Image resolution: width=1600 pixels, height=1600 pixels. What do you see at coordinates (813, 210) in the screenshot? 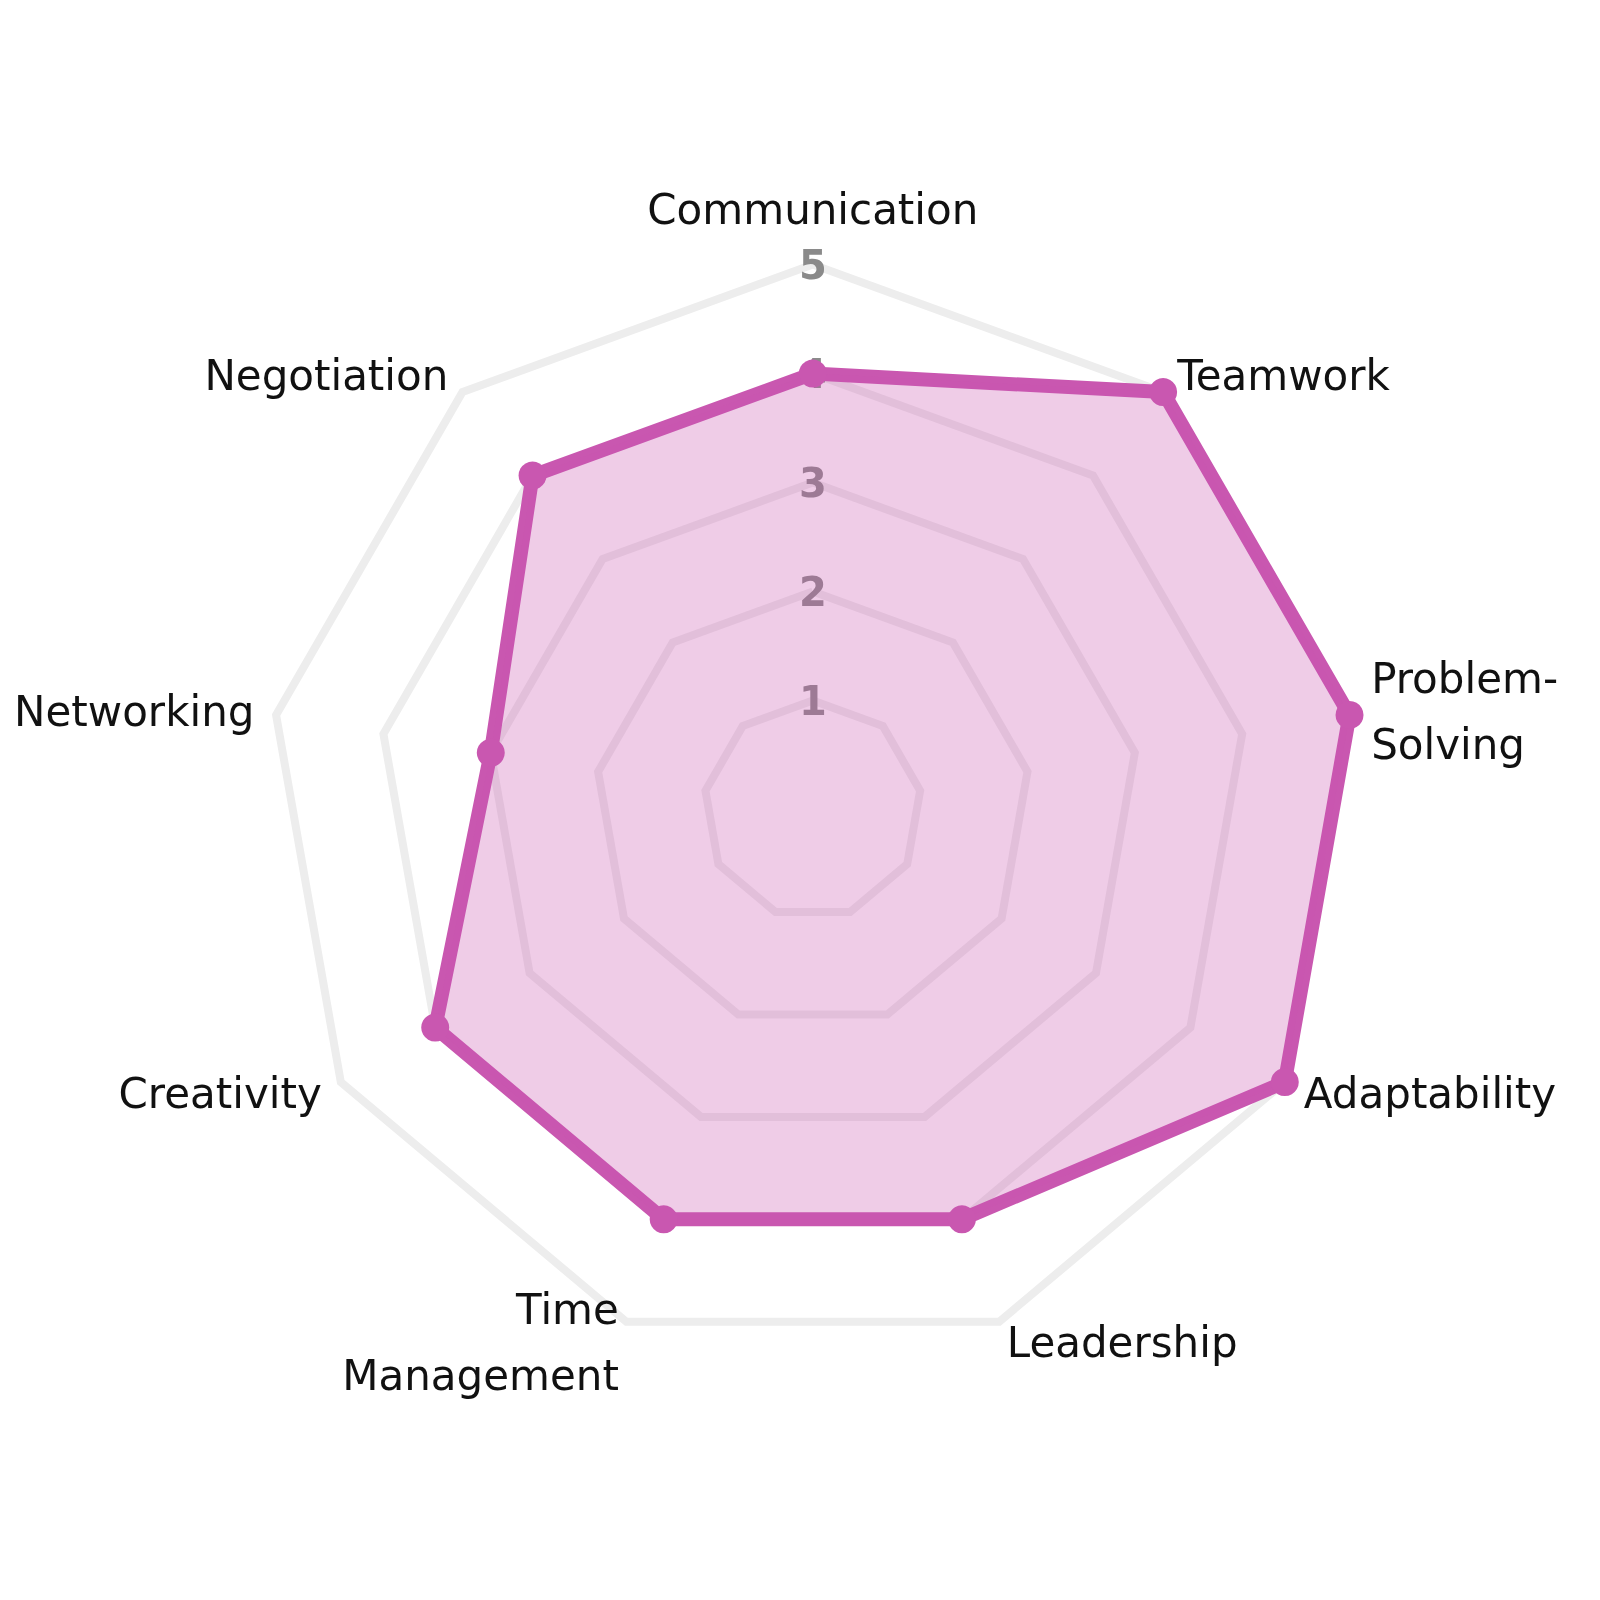
I see `spoke-label: Communication` at bounding box center [813, 210].